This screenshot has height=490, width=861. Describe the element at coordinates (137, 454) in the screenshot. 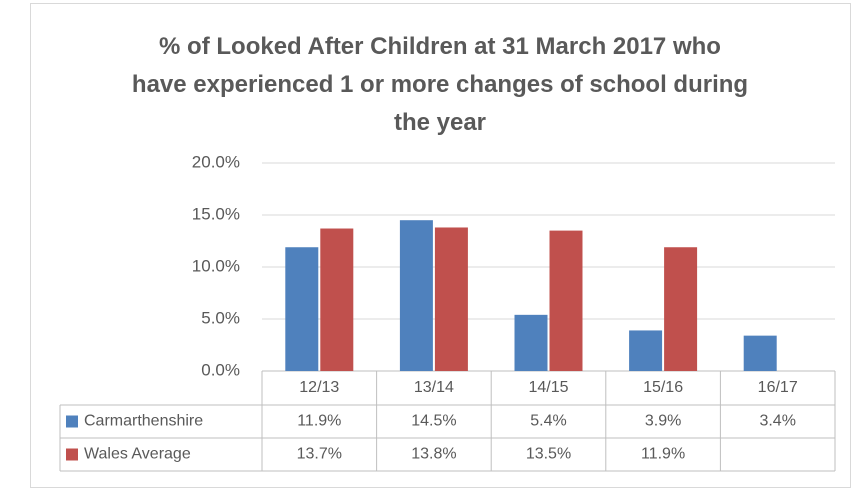

I see `legend-label: Wales Average` at that location.